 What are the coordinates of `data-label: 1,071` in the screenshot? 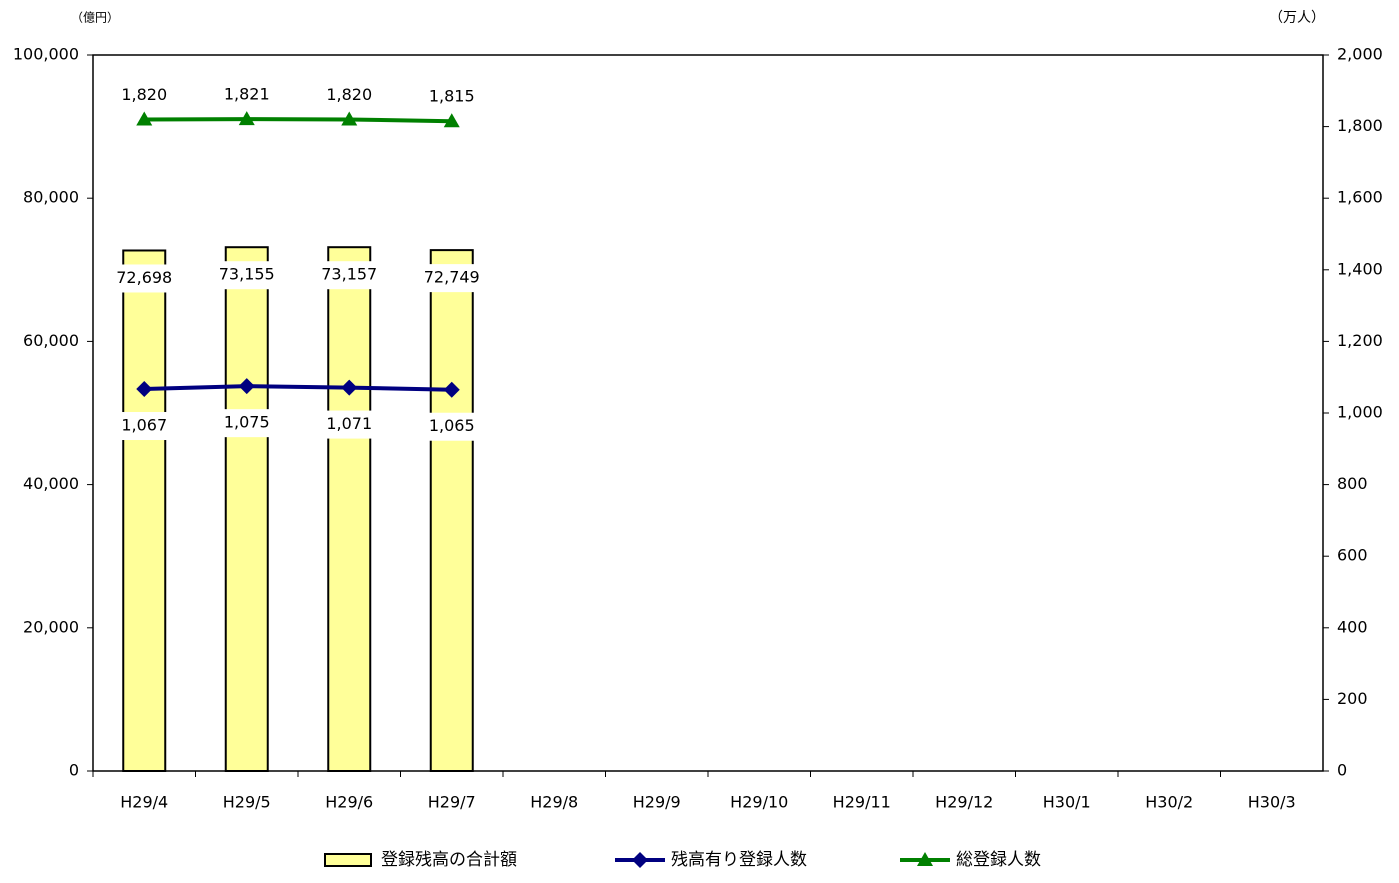 It's located at (349, 423).